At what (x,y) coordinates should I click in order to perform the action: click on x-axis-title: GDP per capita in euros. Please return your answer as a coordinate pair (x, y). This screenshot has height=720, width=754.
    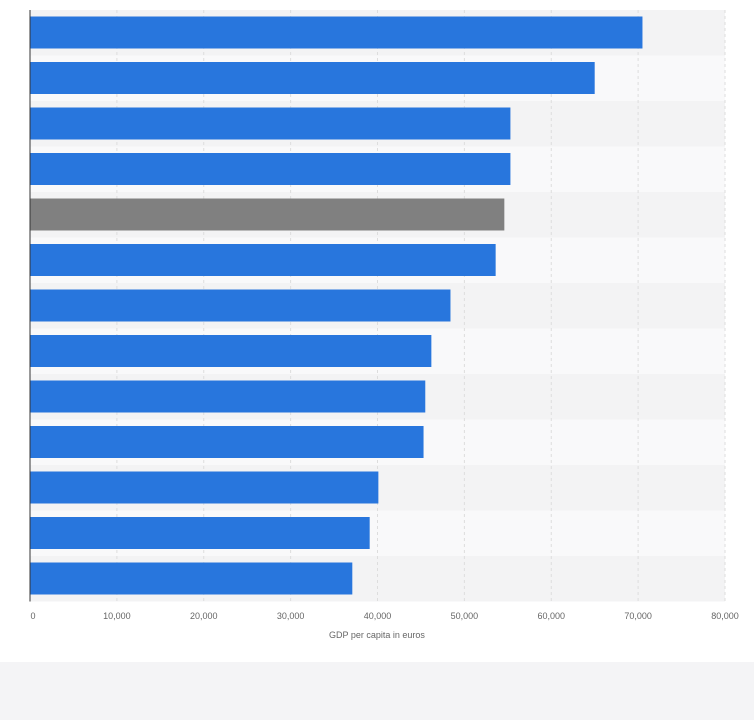
    Looking at the image, I should click on (377, 635).